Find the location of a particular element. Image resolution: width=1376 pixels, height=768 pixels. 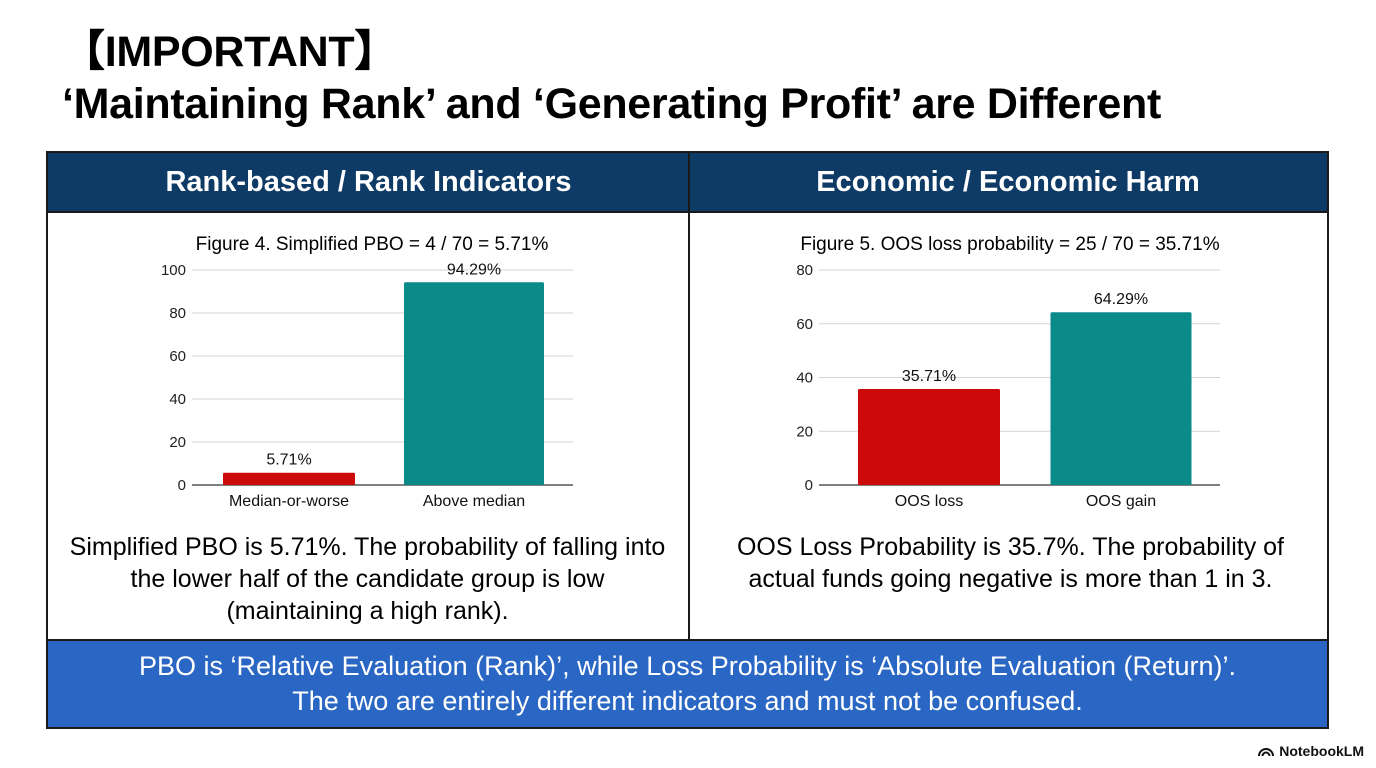

right-column-header: Economic / Economic Harm is located at coordinates (1008, 183).